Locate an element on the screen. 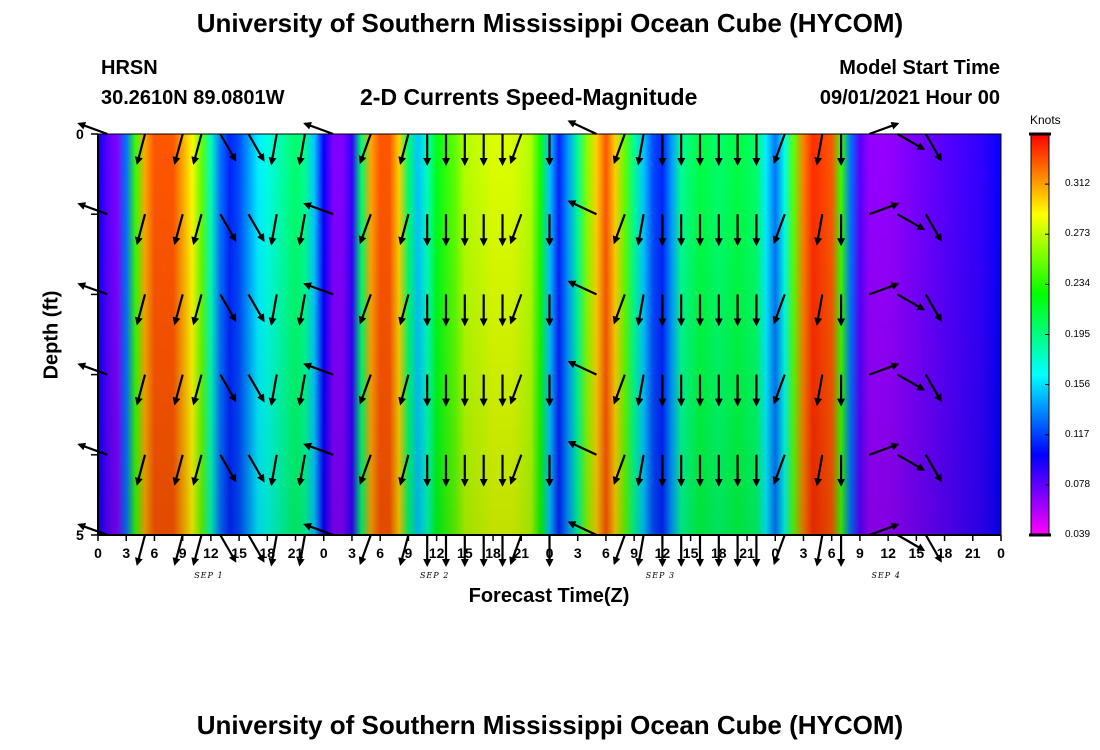 The image size is (1100, 750). colorbar-tick-label: 0.312 is located at coordinates (1078, 184).